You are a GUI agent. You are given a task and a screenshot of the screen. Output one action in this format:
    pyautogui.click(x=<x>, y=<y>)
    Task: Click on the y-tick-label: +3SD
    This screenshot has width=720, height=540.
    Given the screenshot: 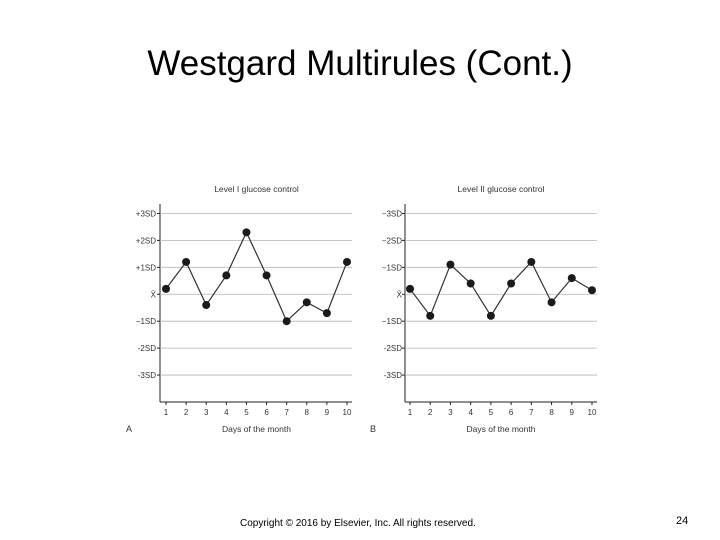 What is the action you would take?
    pyautogui.click(x=146, y=213)
    